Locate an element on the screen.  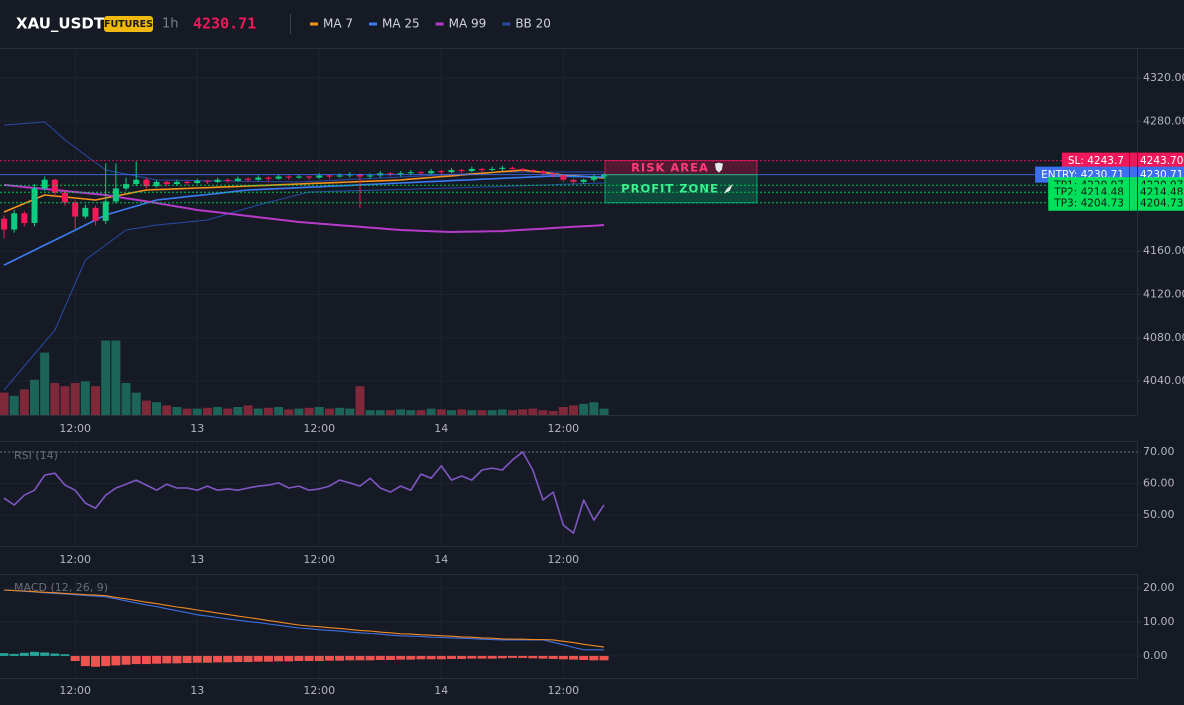
level-value: 4243.70 is located at coordinates (1161, 161).